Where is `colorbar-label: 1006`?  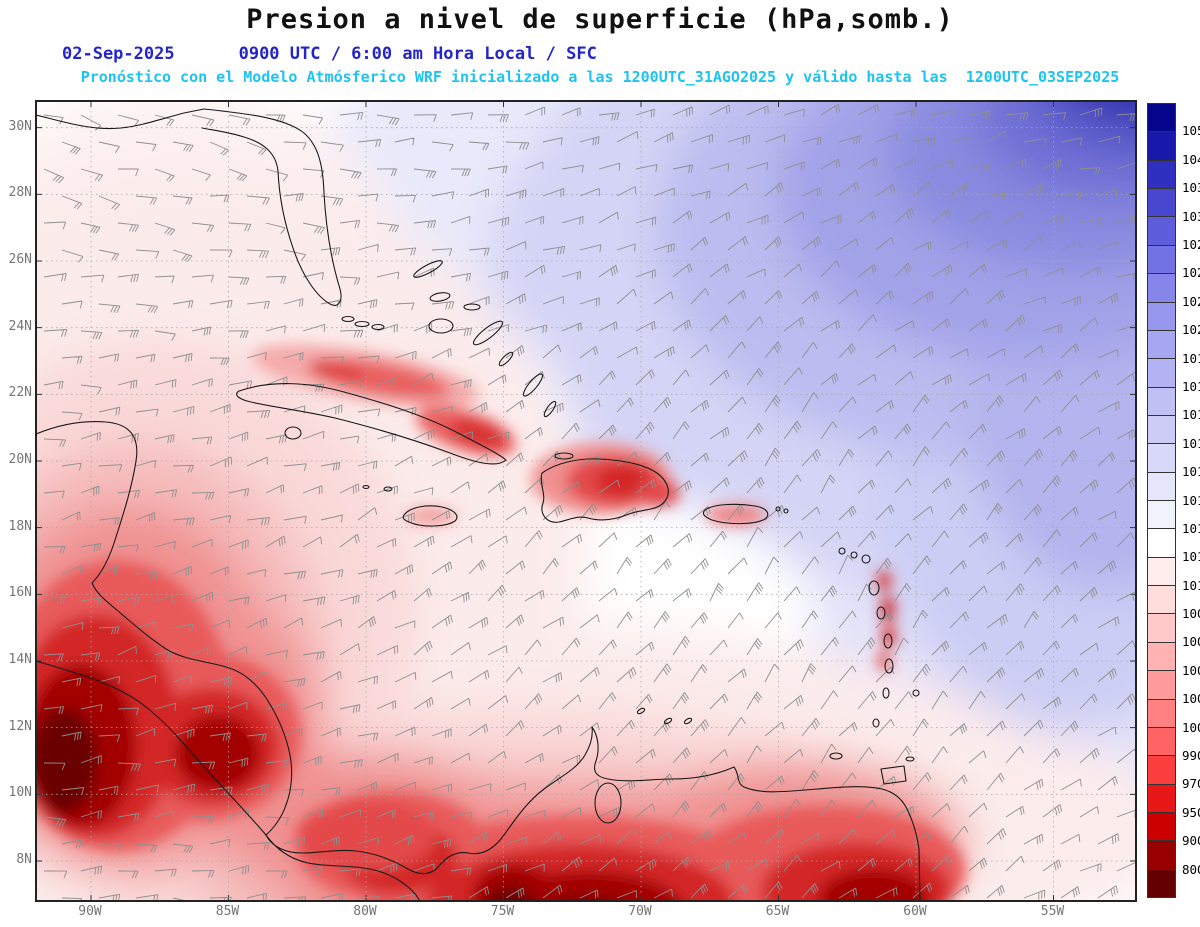
colorbar-label: 1006 is located at coordinates (1191, 642).